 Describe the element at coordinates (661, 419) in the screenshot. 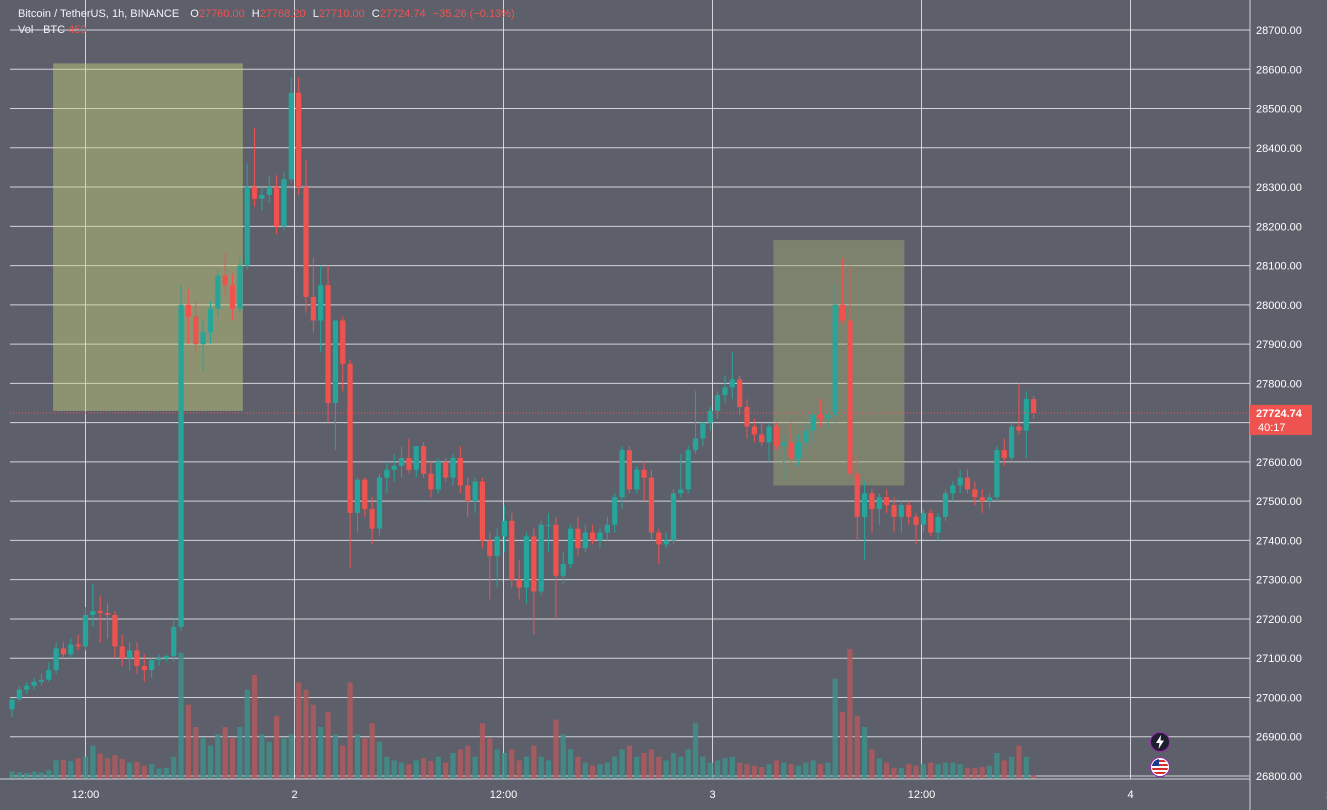

I see `last-price-line: 27724.74 40:17` at that location.